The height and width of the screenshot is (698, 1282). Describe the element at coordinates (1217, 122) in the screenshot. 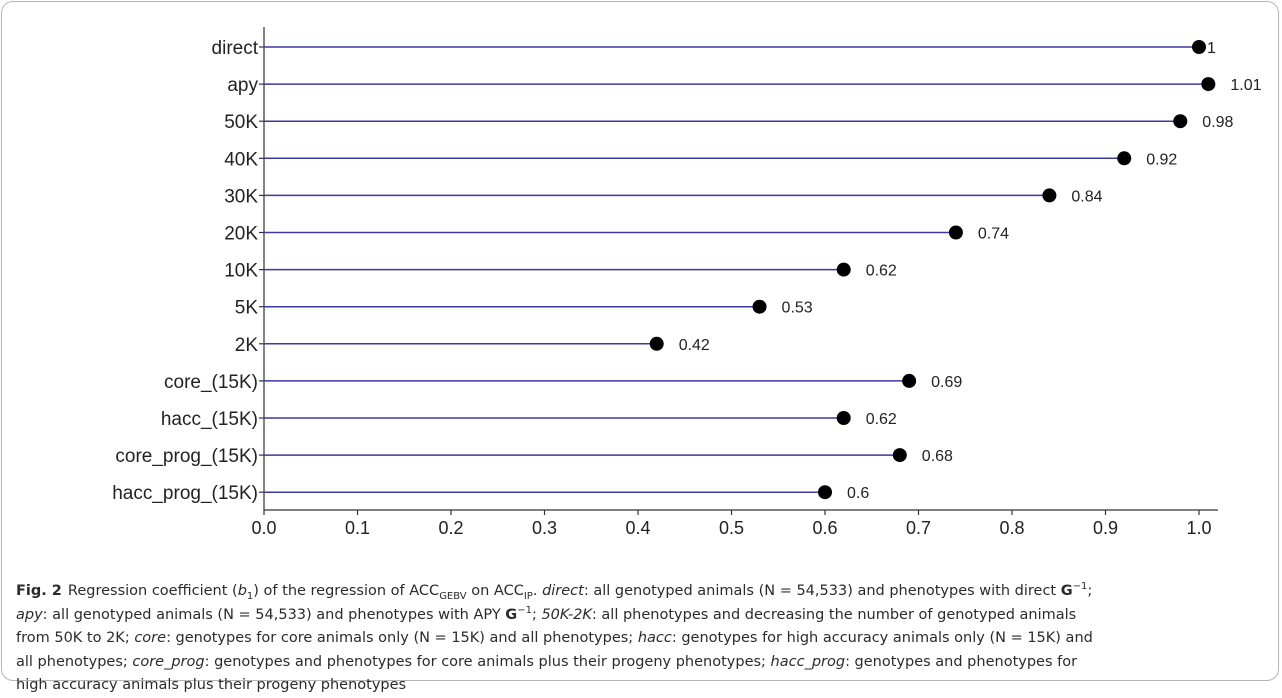

I see `data-label-50K: 0.98` at that location.